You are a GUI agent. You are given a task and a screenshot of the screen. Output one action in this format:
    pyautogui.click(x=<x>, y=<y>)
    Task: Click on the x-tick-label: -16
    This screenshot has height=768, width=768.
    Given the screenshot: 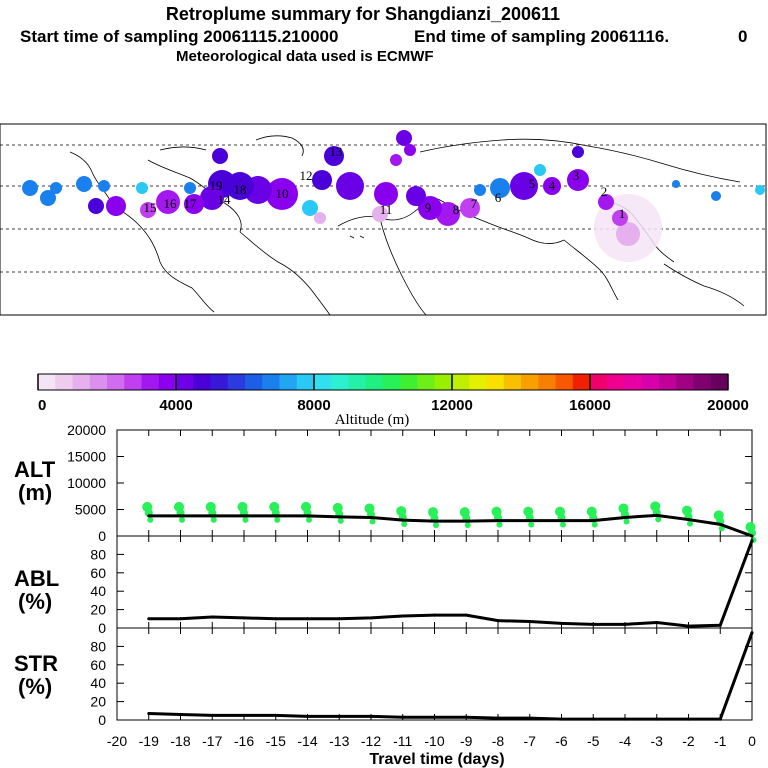 What is the action you would take?
    pyautogui.click(x=244, y=741)
    